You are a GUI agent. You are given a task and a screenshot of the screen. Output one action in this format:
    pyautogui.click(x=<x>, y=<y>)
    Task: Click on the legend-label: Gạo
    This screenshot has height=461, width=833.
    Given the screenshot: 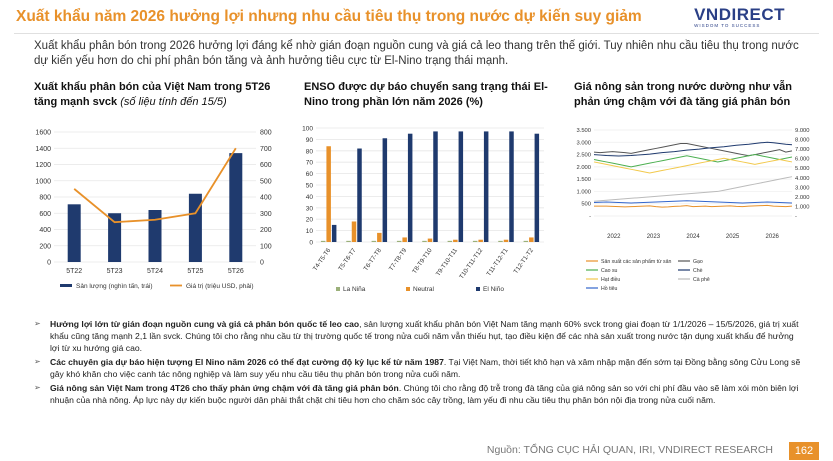 What is the action you would take?
    pyautogui.click(x=698, y=262)
    